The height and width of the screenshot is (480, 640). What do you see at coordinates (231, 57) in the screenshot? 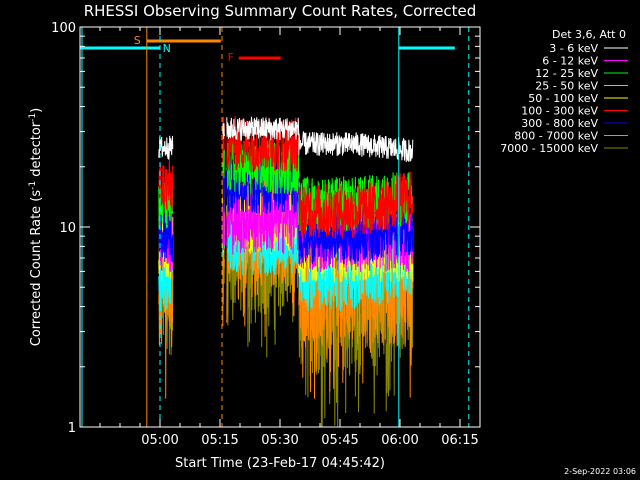
I see `flare-flag-label: F` at bounding box center [231, 57].